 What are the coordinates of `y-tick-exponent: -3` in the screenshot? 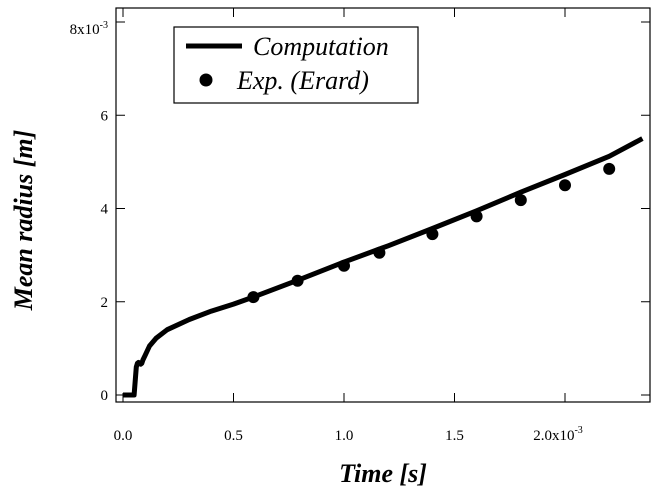 It's located at (104, 25).